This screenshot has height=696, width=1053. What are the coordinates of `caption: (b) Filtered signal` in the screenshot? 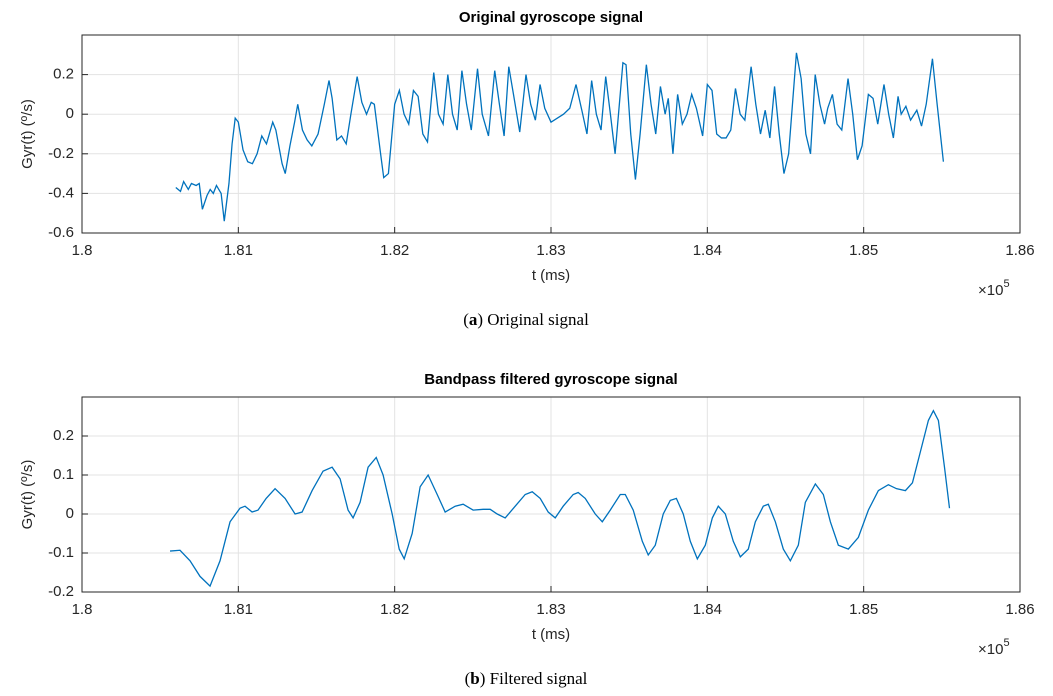 It's located at (526, 678).